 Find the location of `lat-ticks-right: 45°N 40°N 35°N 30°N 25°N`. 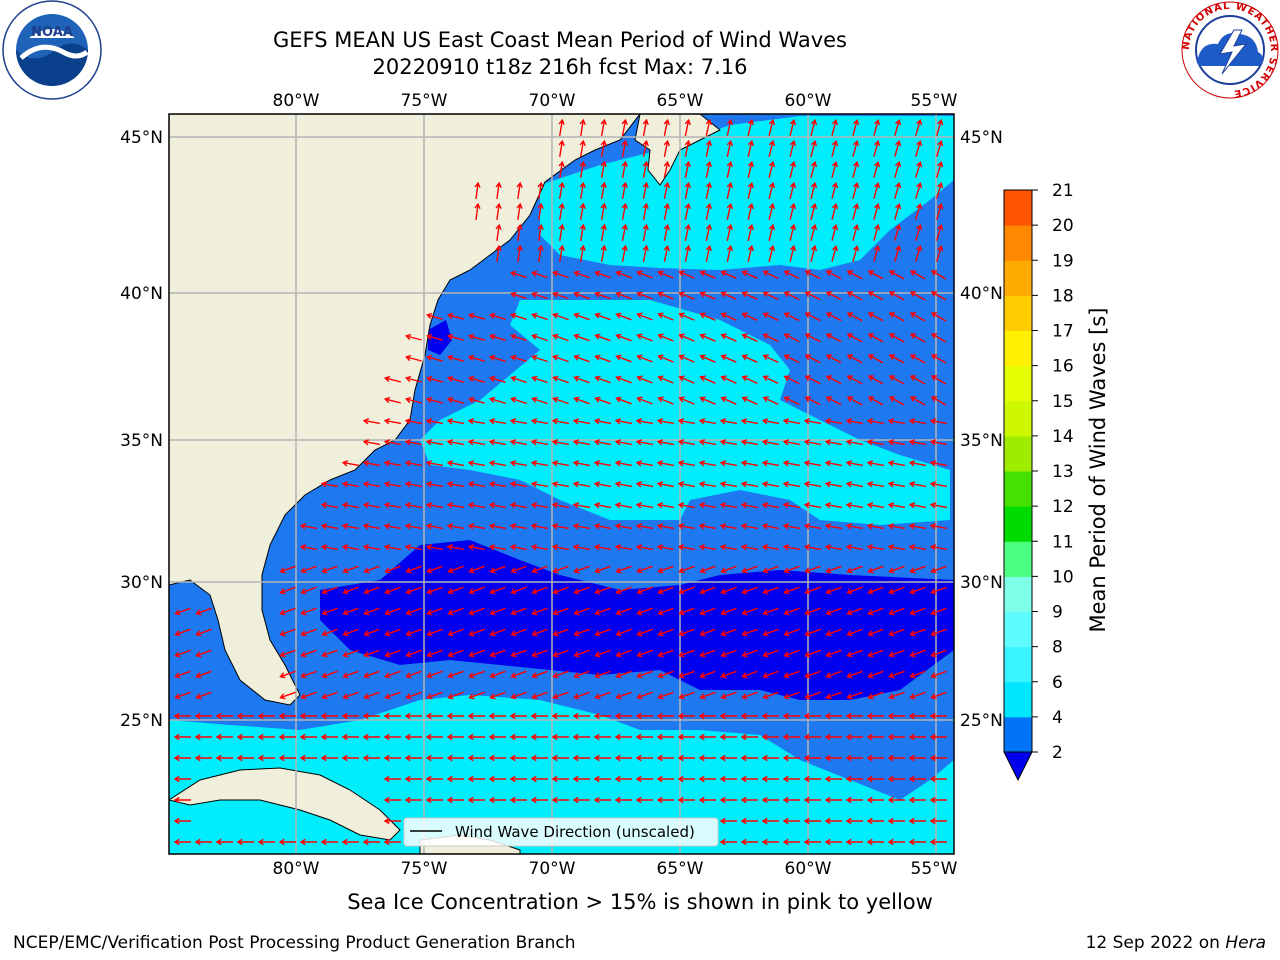

lat-ticks-right: 45°N 40°N 35°N 30°N 25°N is located at coordinates (981, 429).